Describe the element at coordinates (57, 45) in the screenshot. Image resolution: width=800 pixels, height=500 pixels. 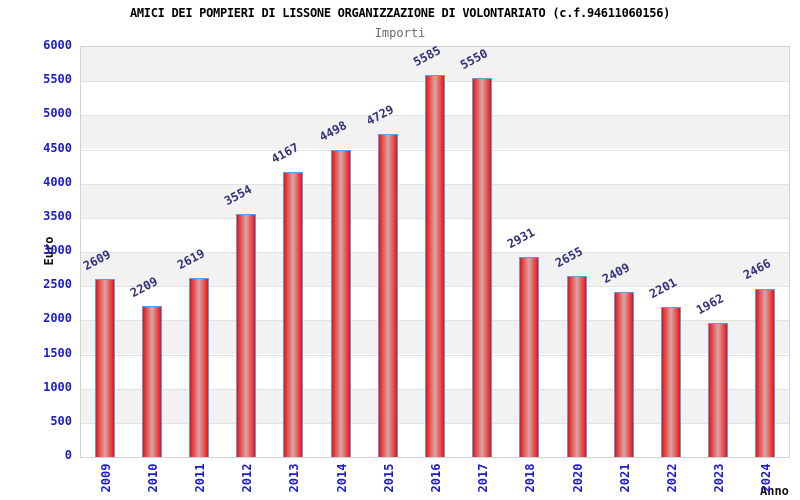
I see `y-tick-label: 6000` at that location.